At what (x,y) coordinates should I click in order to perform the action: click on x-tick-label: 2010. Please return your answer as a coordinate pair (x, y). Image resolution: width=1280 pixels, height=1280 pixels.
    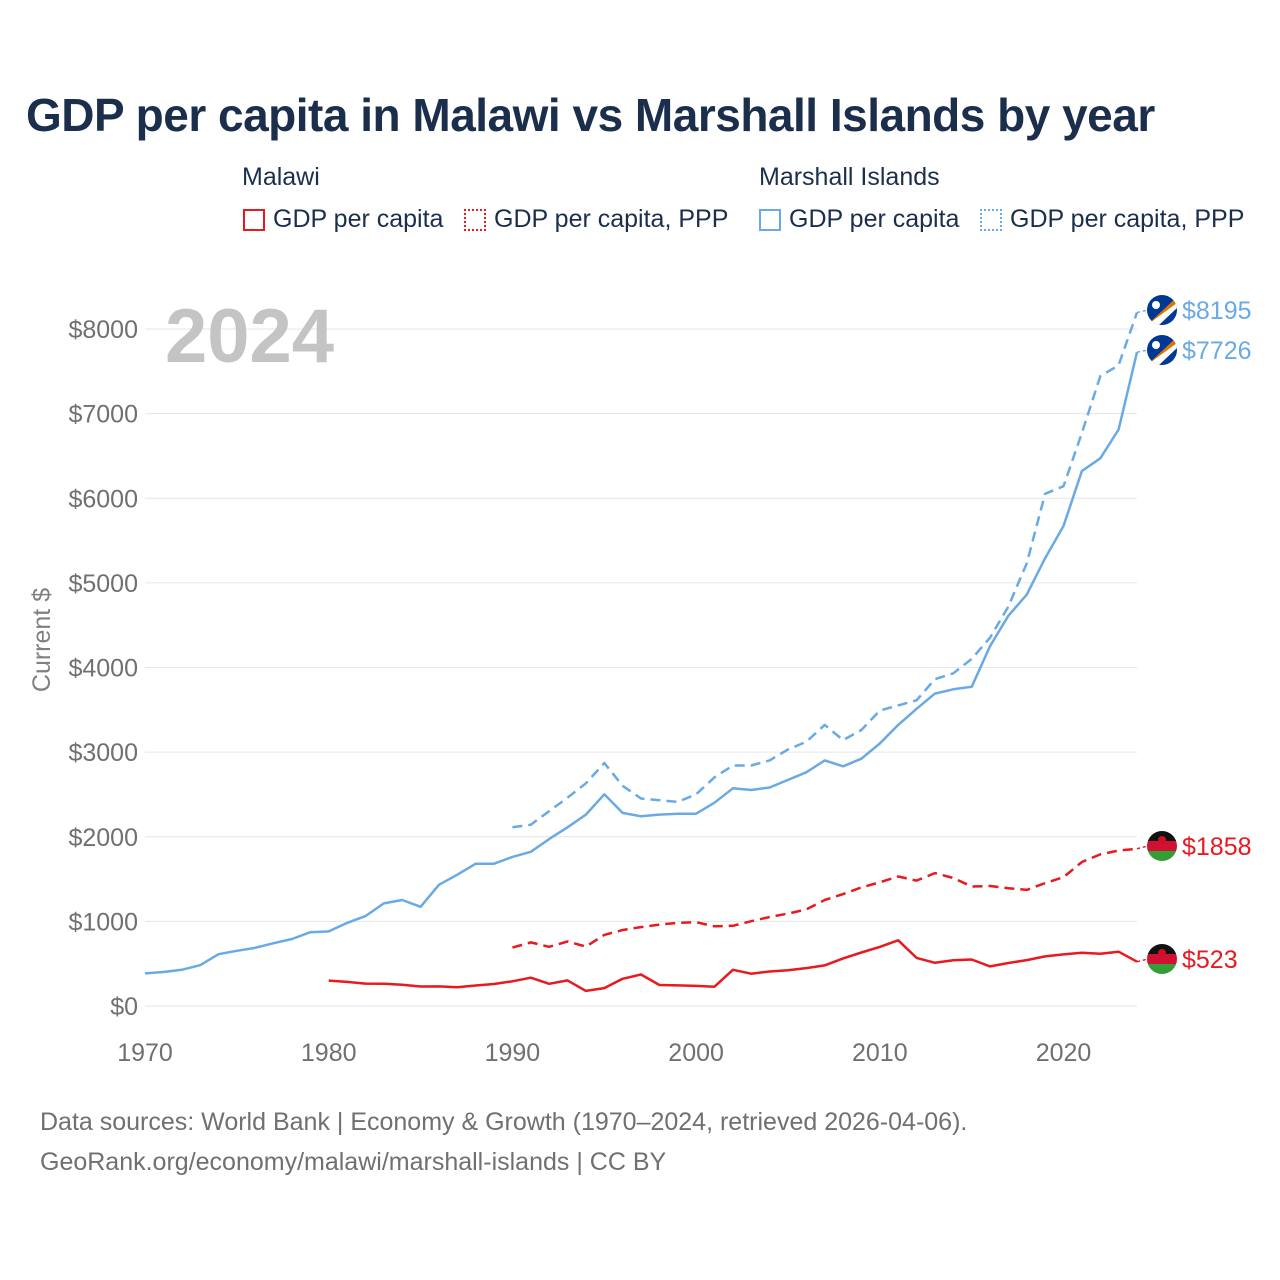
    Looking at the image, I should click on (880, 1053).